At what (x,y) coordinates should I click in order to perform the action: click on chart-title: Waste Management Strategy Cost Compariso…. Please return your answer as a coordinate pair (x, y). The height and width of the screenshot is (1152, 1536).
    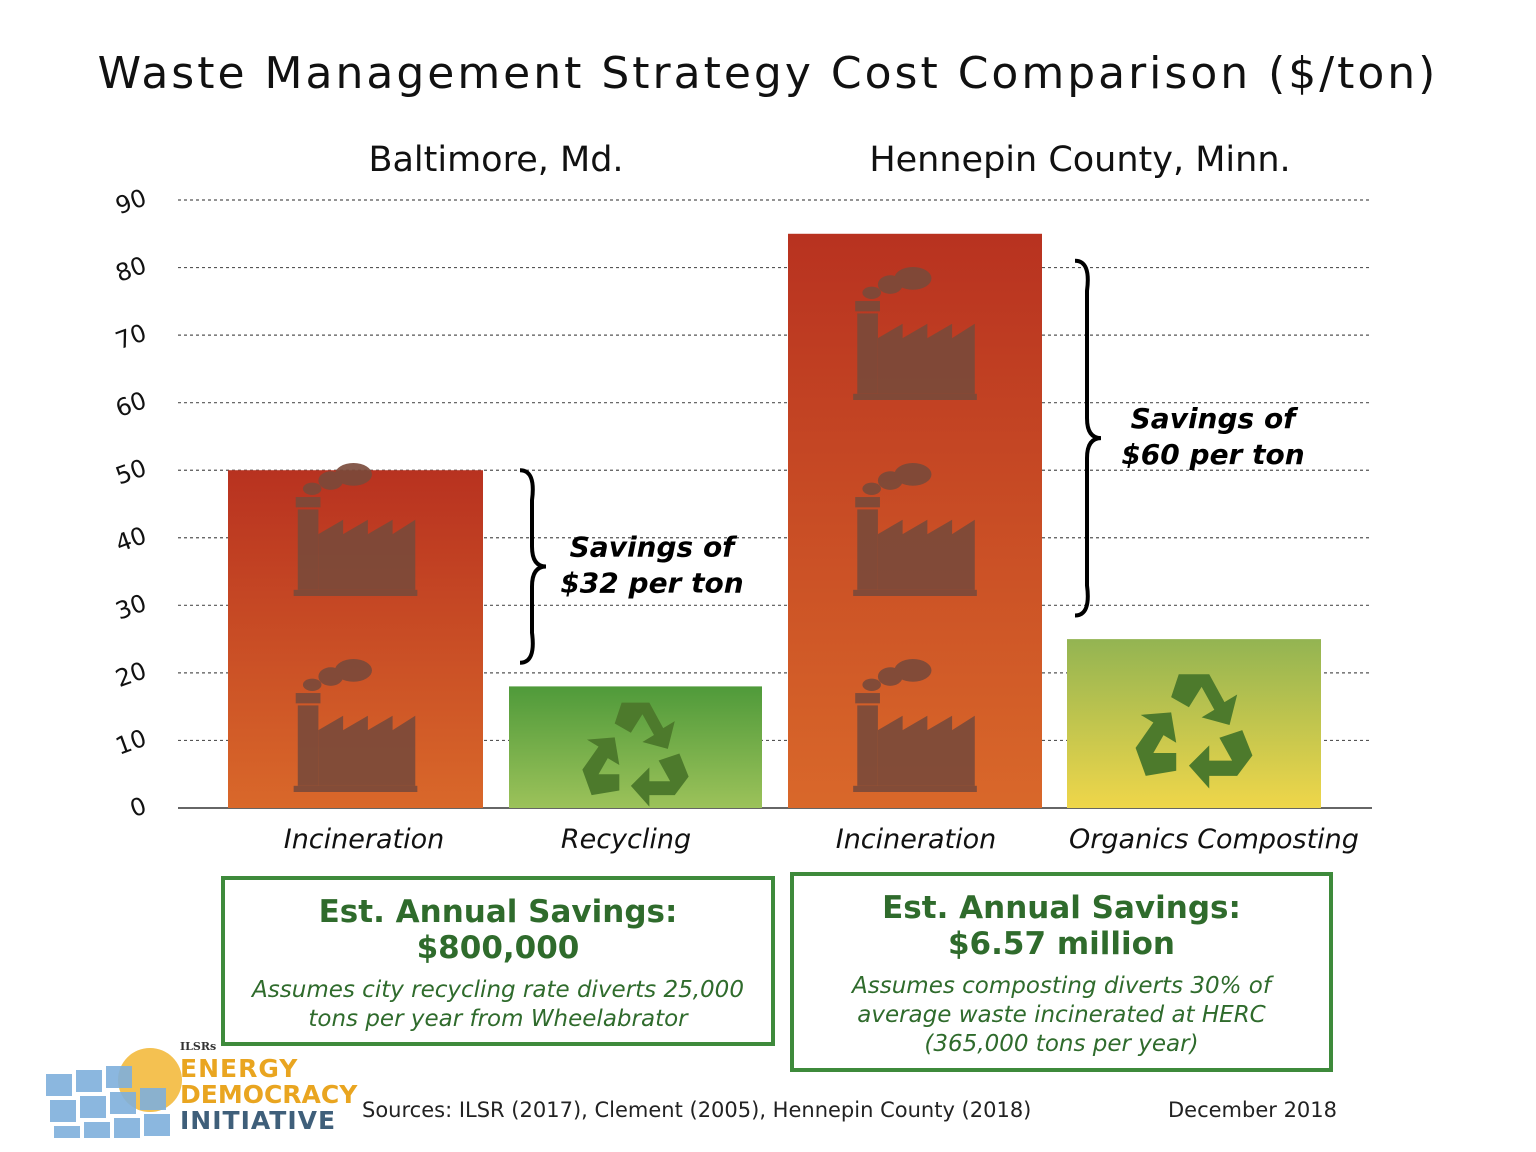
    Looking at the image, I should click on (768, 73).